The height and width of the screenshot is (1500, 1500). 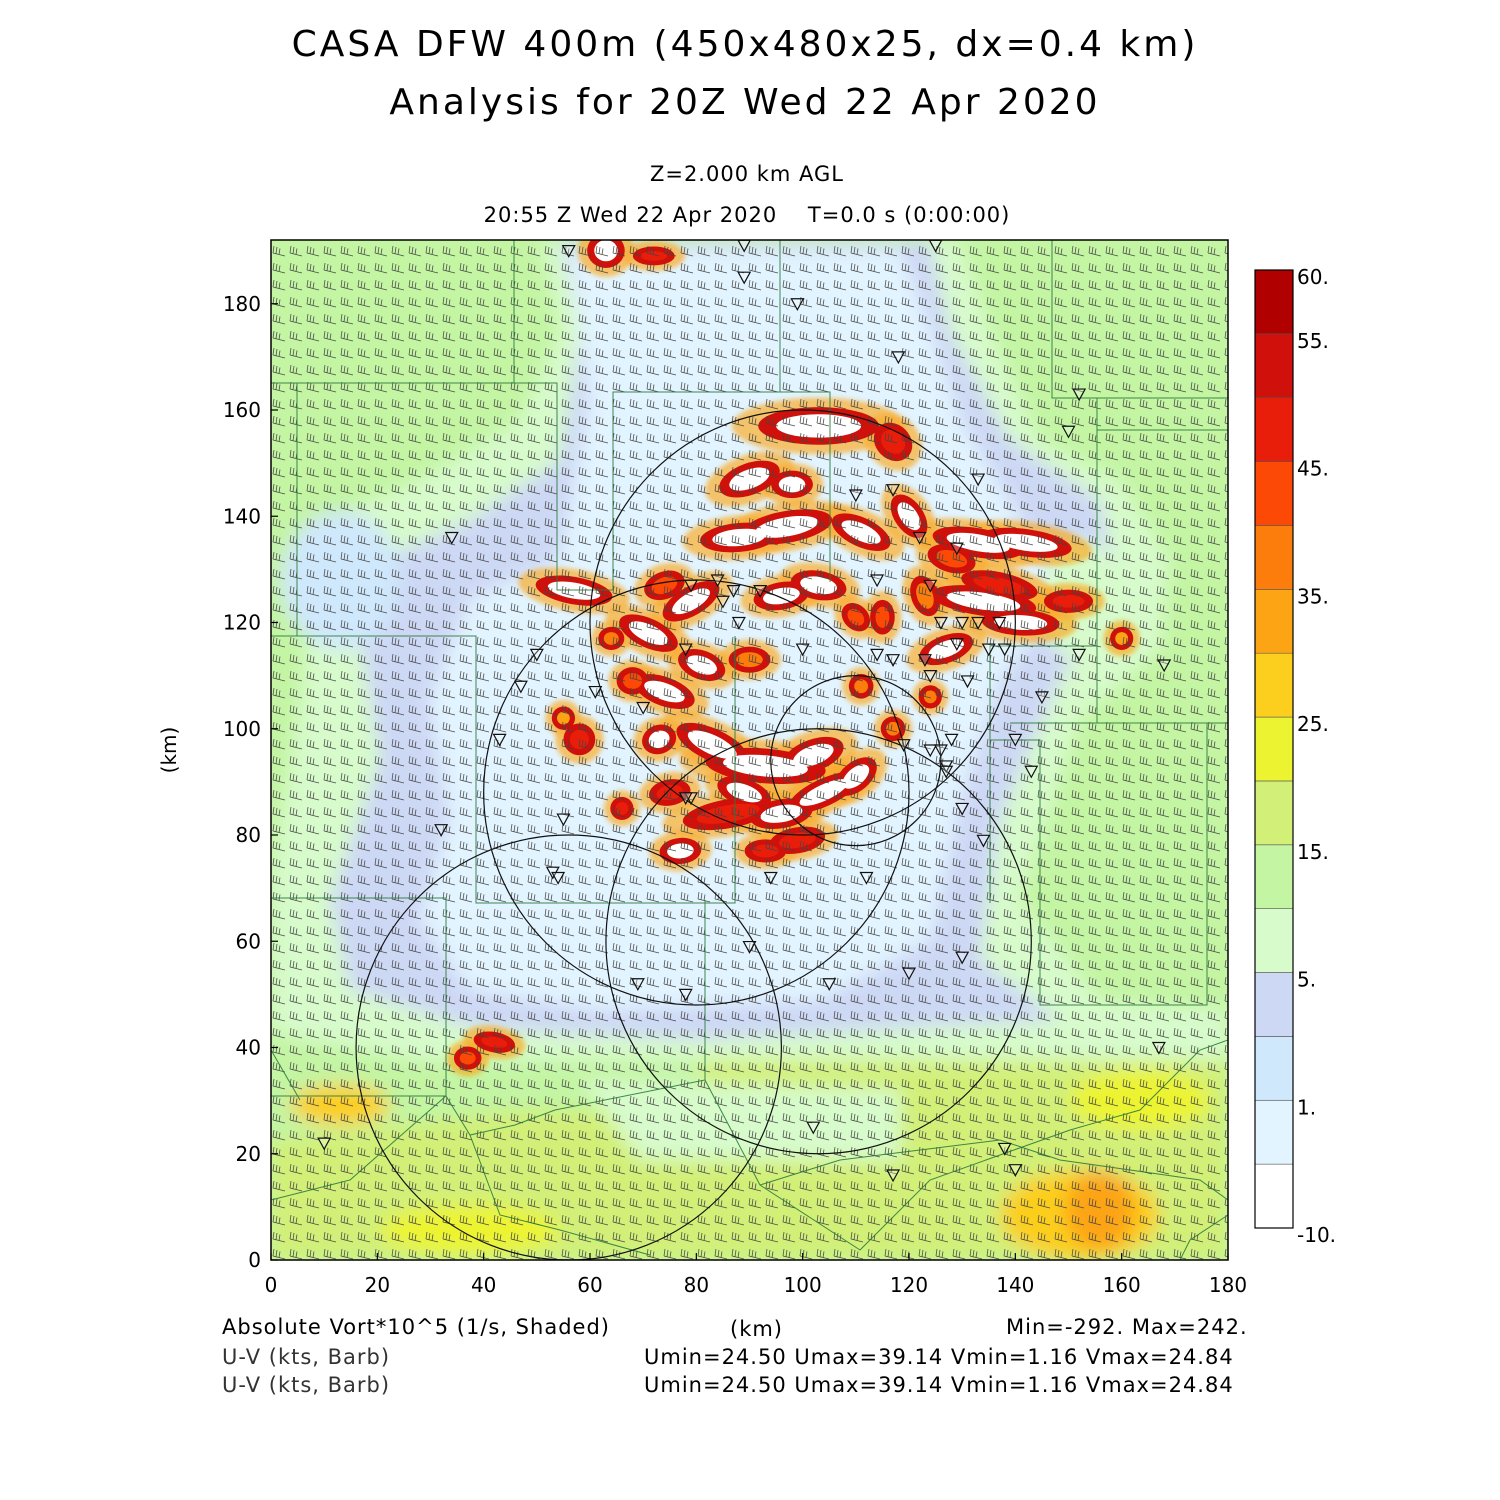 What do you see at coordinates (306, 1385) in the screenshot?
I see `wind-barb-label-2: U-V (kts, Barb)` at bounding box center [306, 1385].